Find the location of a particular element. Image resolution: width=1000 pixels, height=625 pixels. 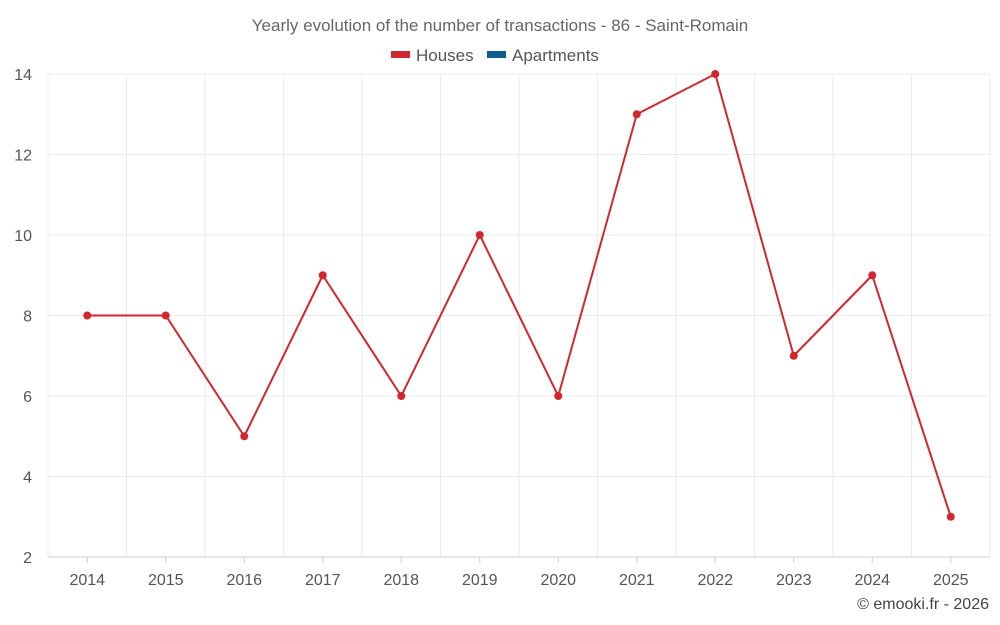

legend-item-apartments: Apartments is located at coordinates (543, 55).